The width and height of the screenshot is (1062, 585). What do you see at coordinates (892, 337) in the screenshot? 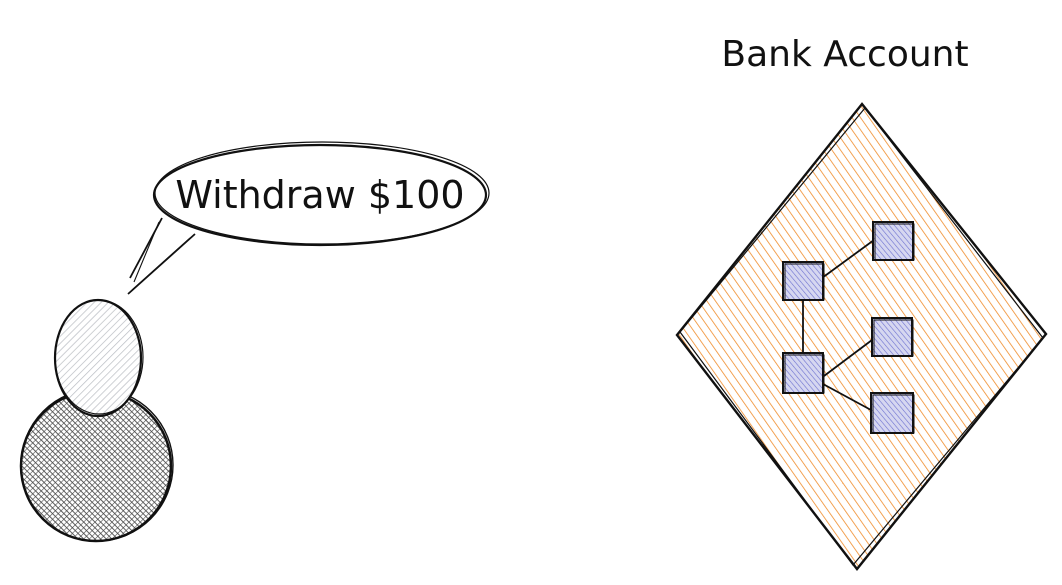
I see `node-middle-right` at bounding box center [892, 337].